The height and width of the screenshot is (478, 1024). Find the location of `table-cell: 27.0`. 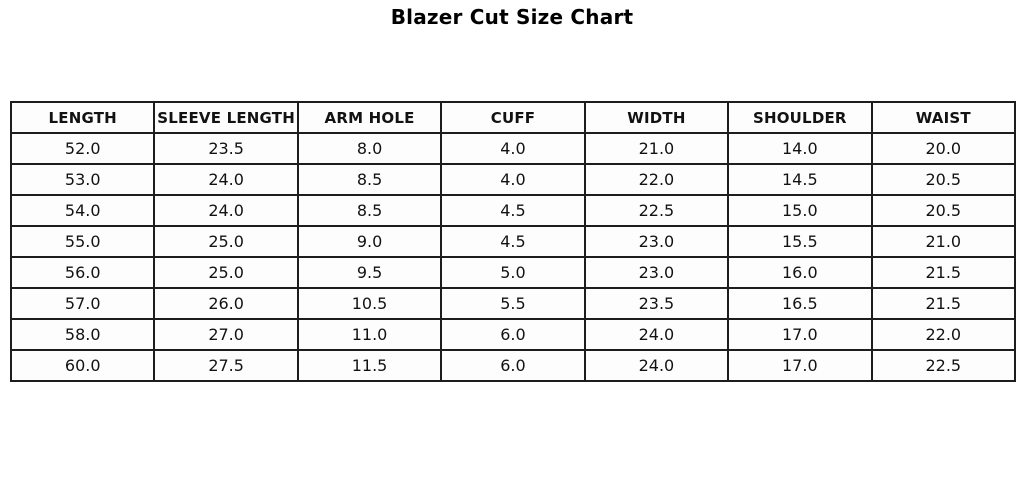

table-cell: 27.0 is located at coordinates (226, 334).